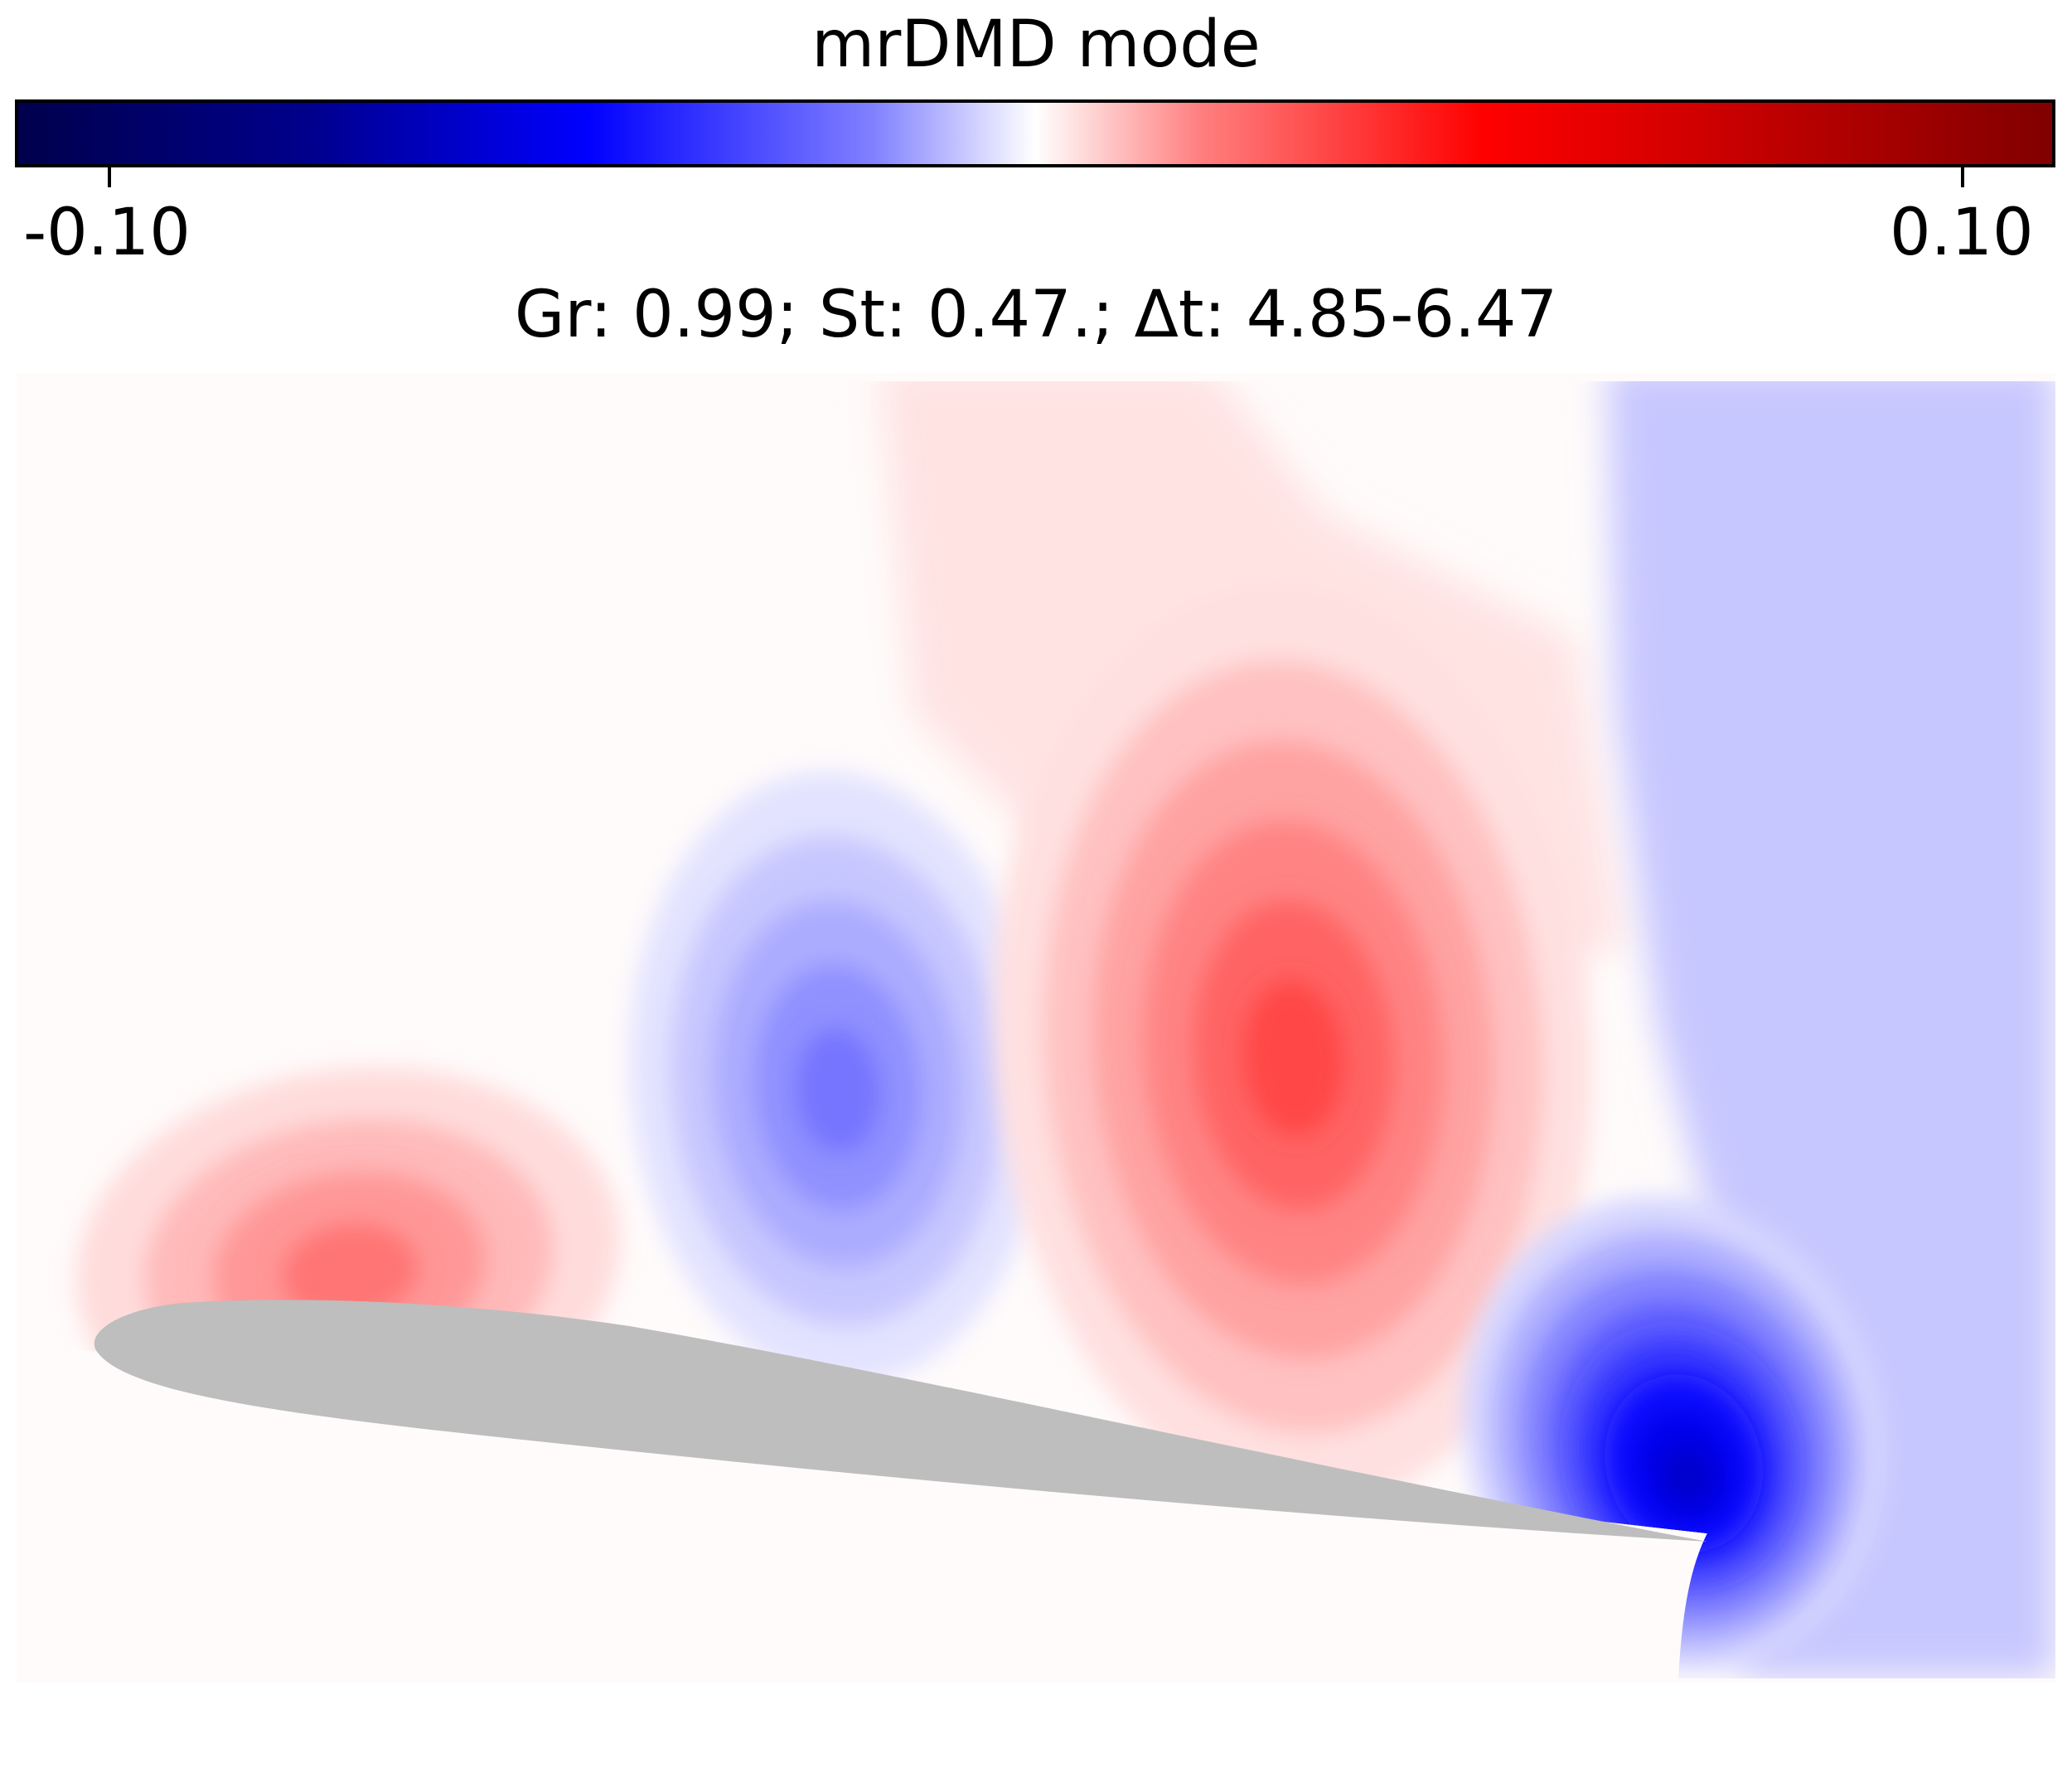 Image resolution: width=2072 pixels, height=1782 pixels. Describe the element at coordinates (1036, 315) in the screenshot. I see `plot-title: Gr: 0.99; St: 0.47.; Δt: 4.85-6.47` at that location.